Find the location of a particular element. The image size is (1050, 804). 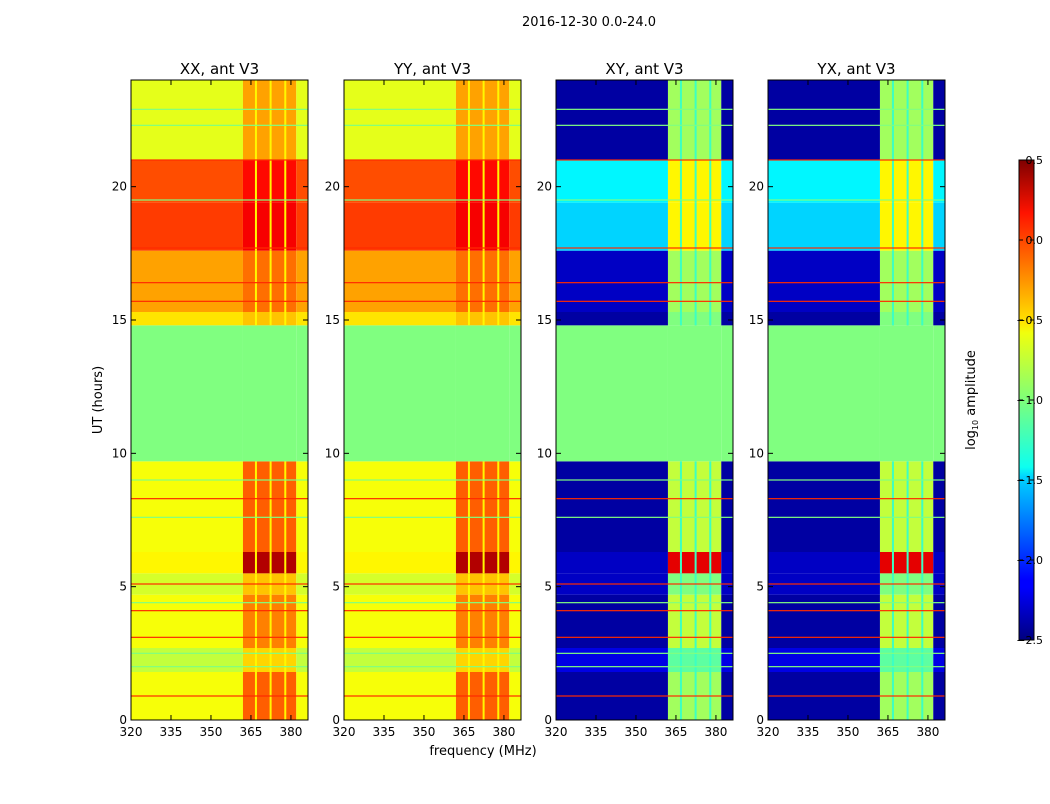

y-tick-label: 5 is located at coordinates (336, 587).